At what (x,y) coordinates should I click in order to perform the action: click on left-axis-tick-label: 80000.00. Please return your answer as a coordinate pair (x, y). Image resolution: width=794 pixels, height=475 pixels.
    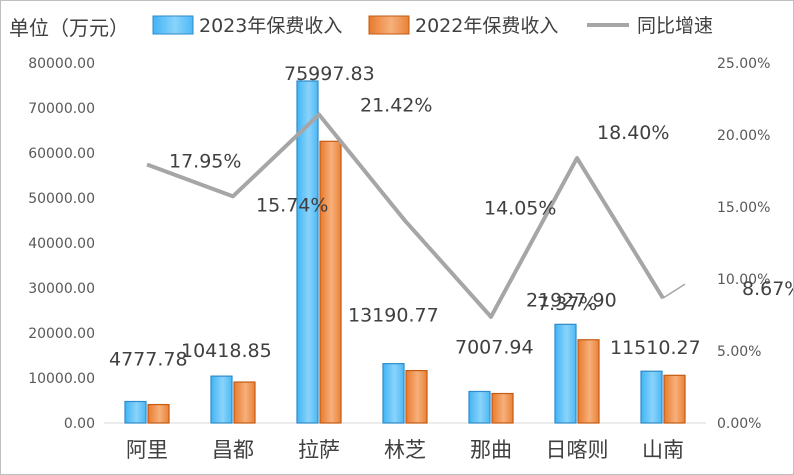
    Looking at the image, I should click on (61, 64).